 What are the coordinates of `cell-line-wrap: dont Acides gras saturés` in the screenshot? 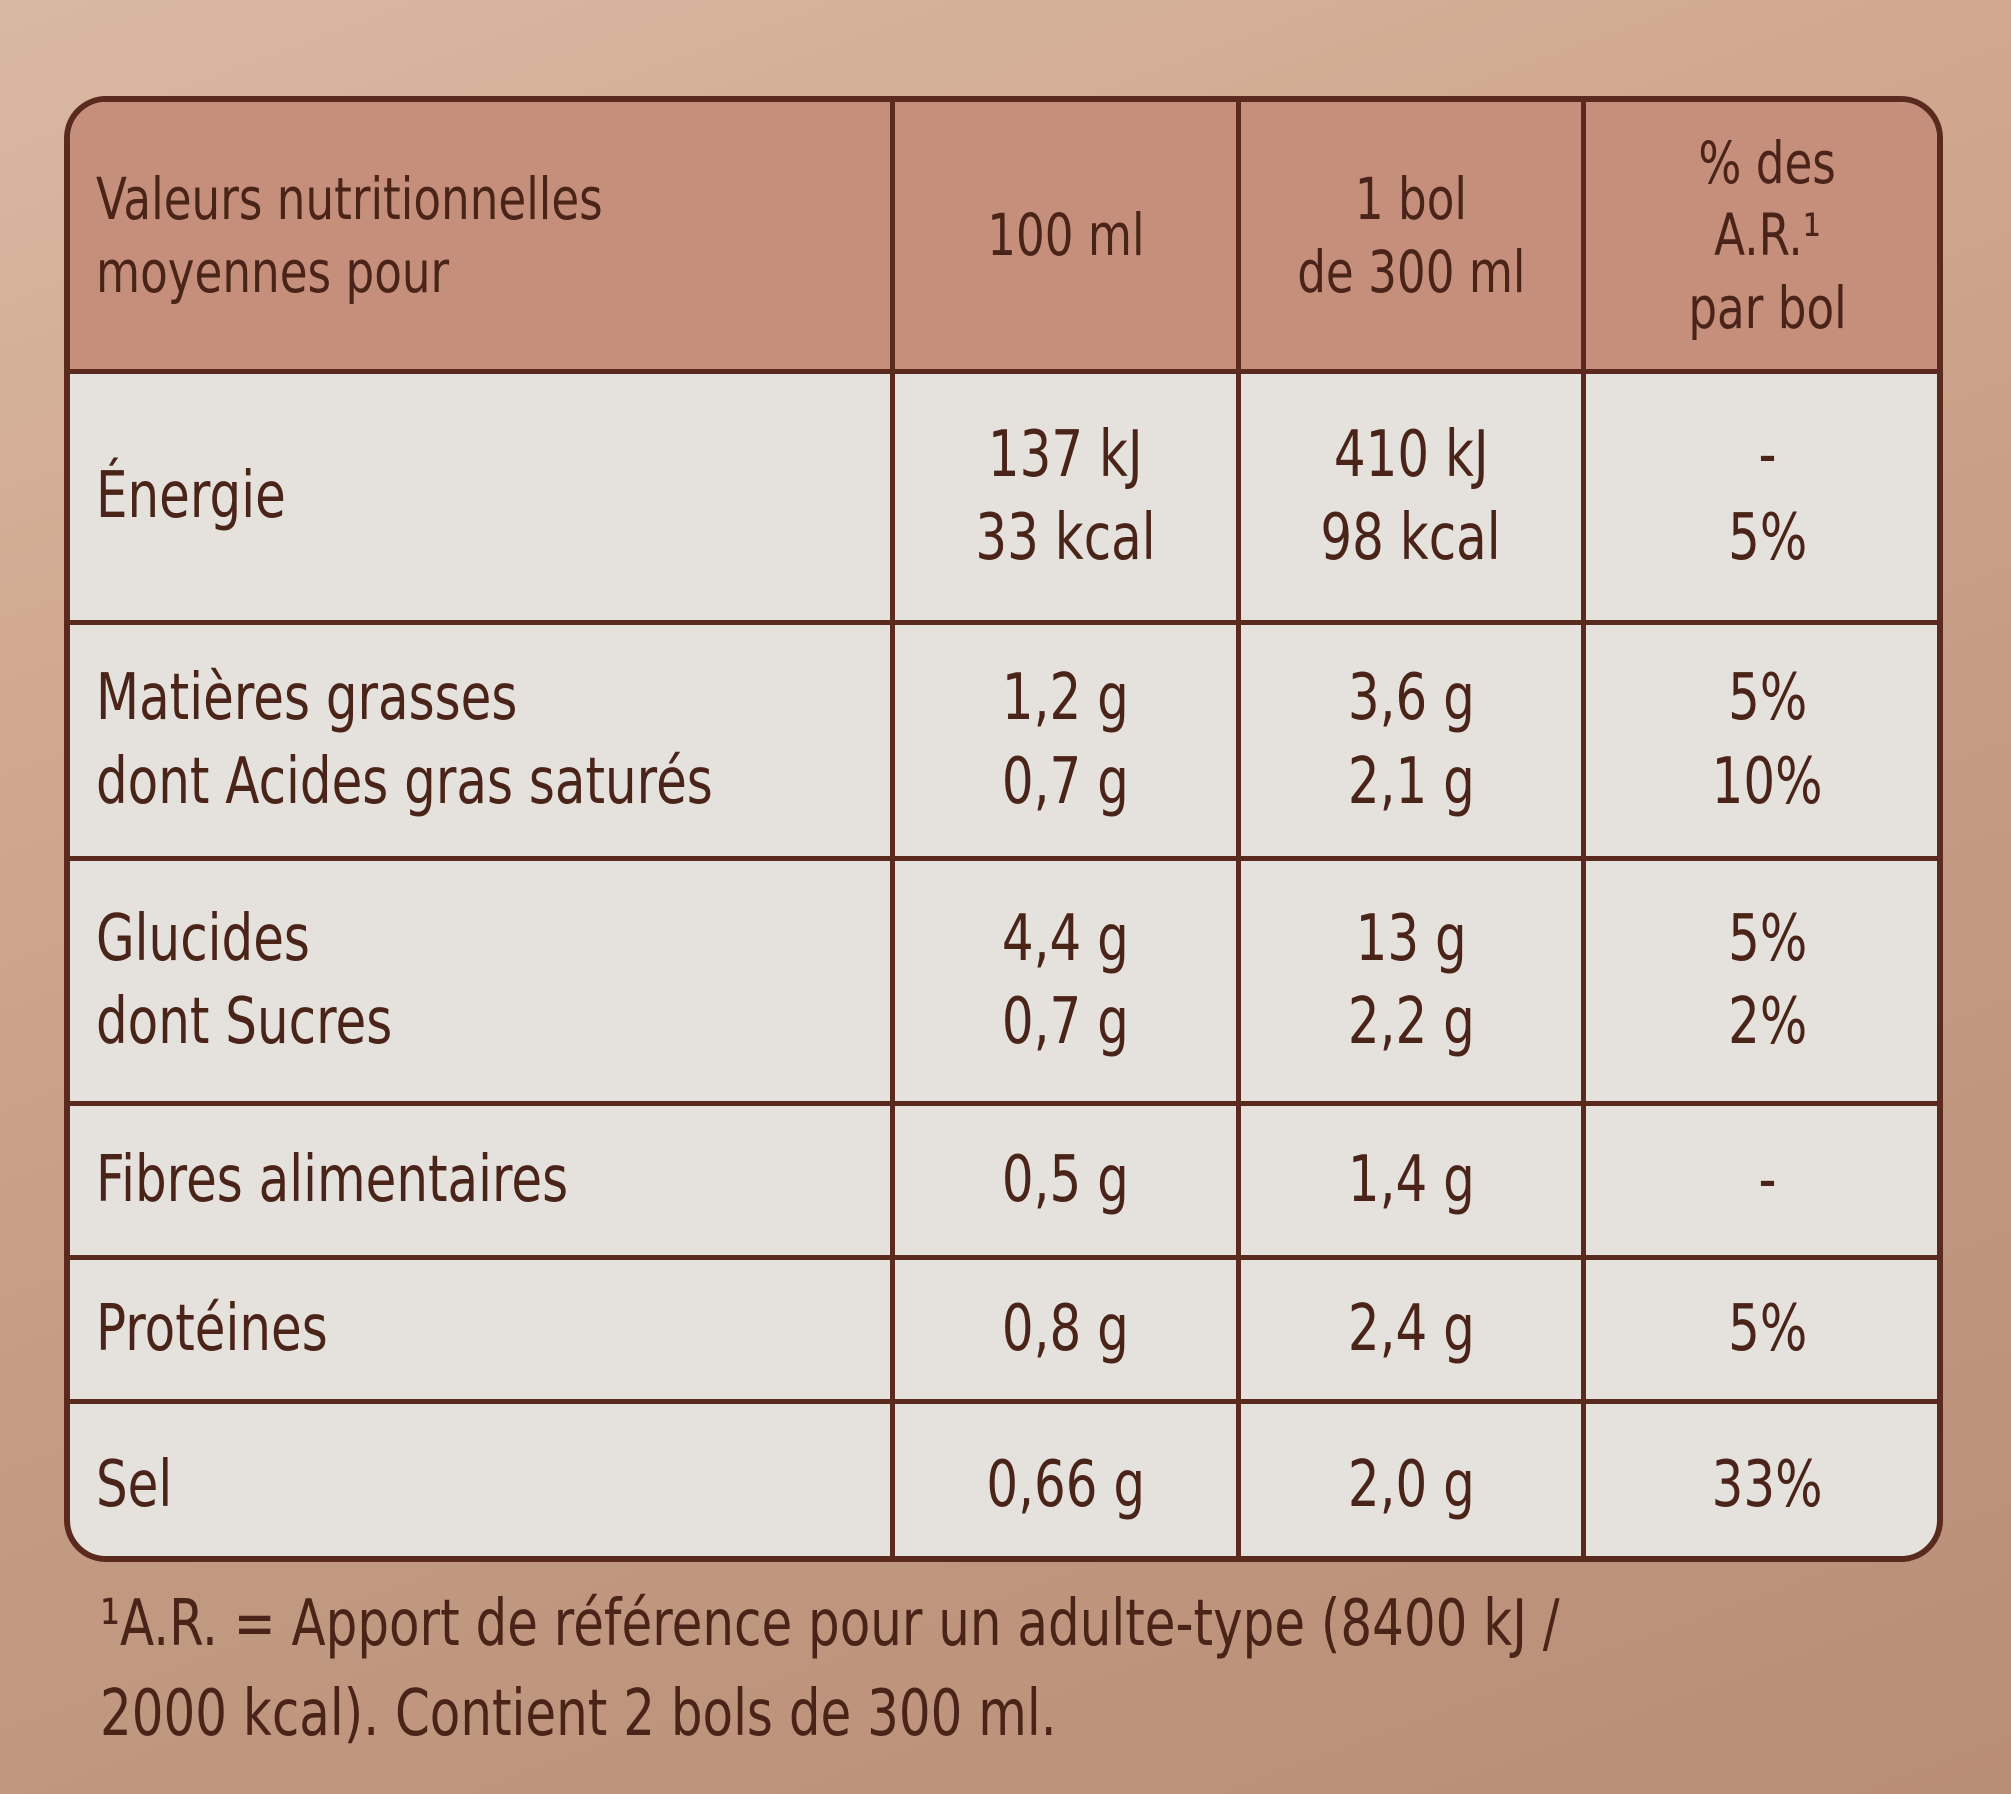 It's located at (491, 782).